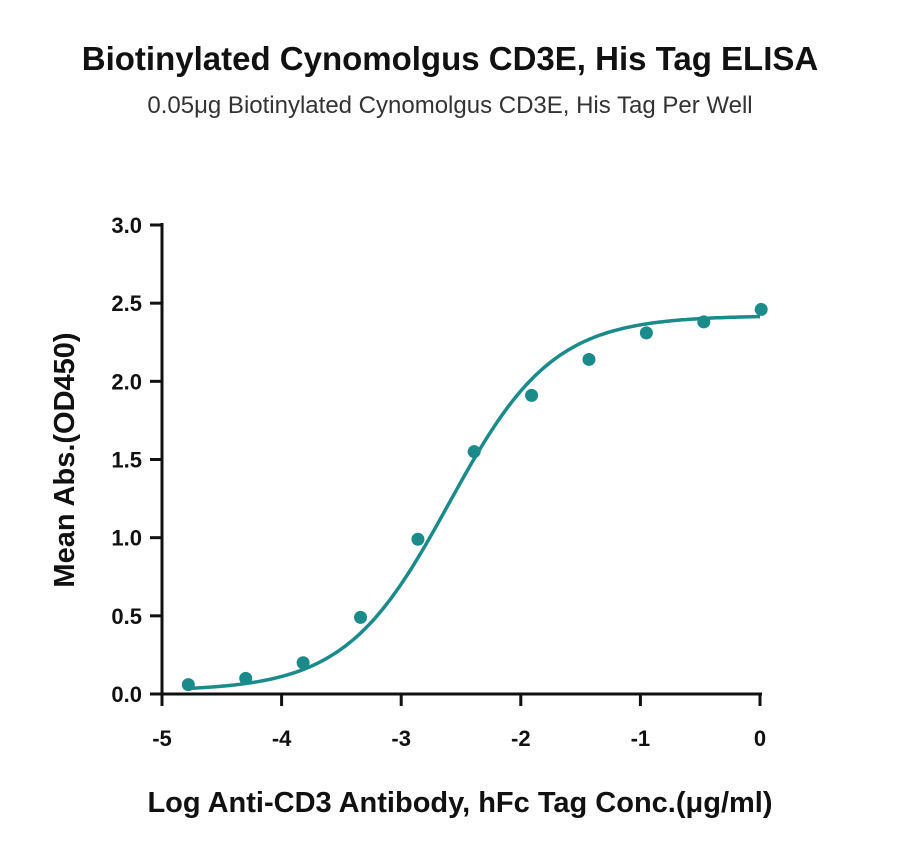 The image size is (900, 851). What do you see at coordinates (65, 459) in the screenshot?
I see `y-axis-label: Mean Abs.(OD450)` at bounding box center [65, 459].